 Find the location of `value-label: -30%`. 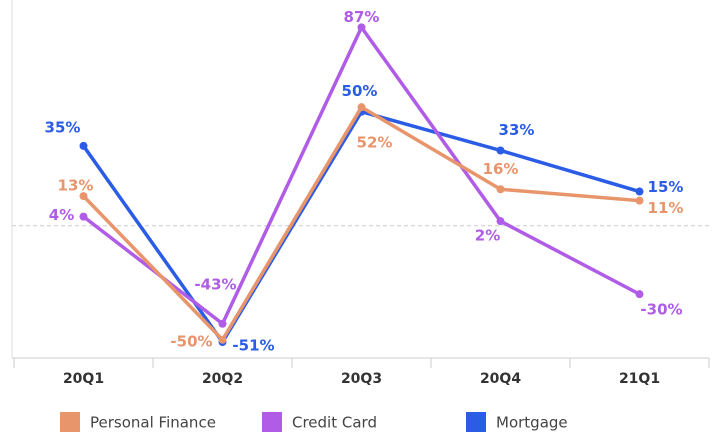

value-label: -30% is located at coordinates (661, 310).